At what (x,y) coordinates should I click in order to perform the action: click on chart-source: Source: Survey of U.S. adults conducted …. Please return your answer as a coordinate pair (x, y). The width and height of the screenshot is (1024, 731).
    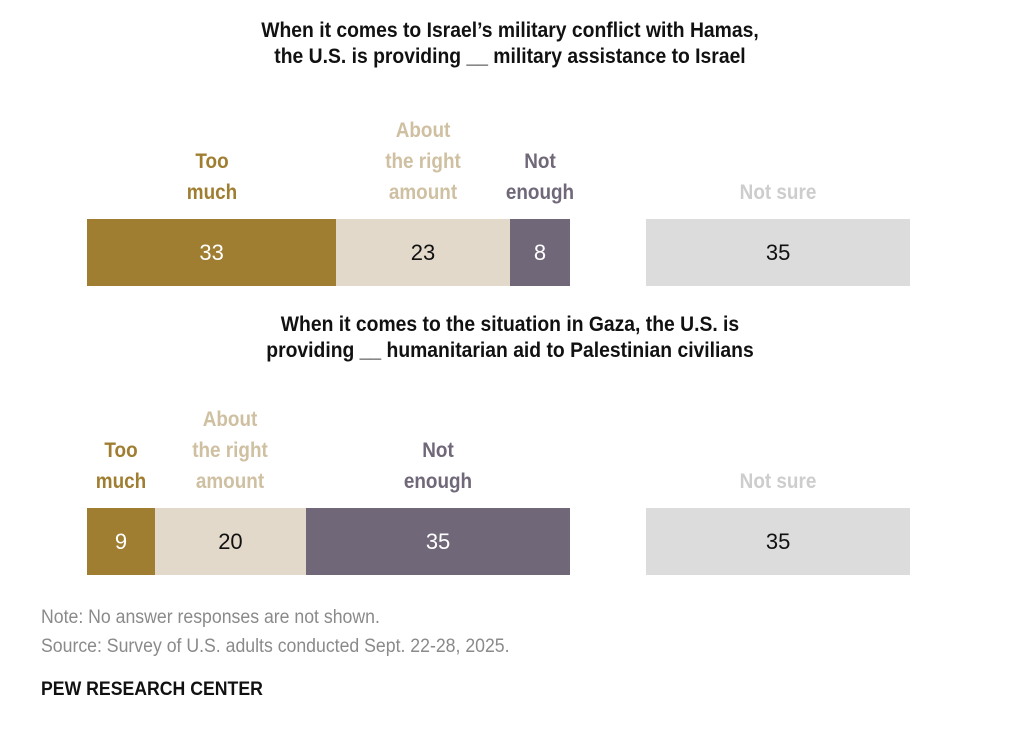
    Looking at the image, I should click on (275, 646).